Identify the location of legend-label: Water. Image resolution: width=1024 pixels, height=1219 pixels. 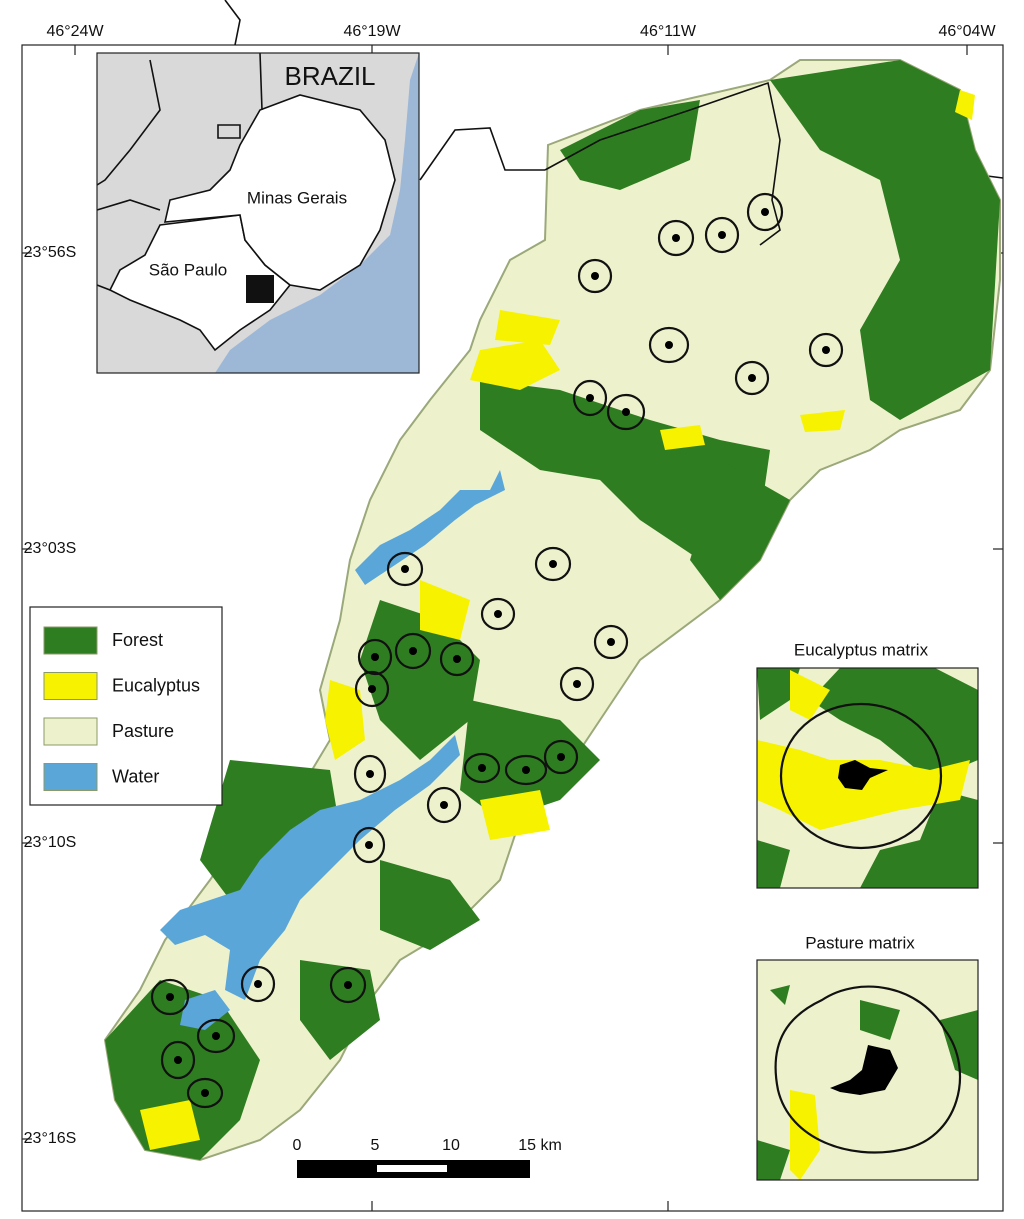
(135, 776).